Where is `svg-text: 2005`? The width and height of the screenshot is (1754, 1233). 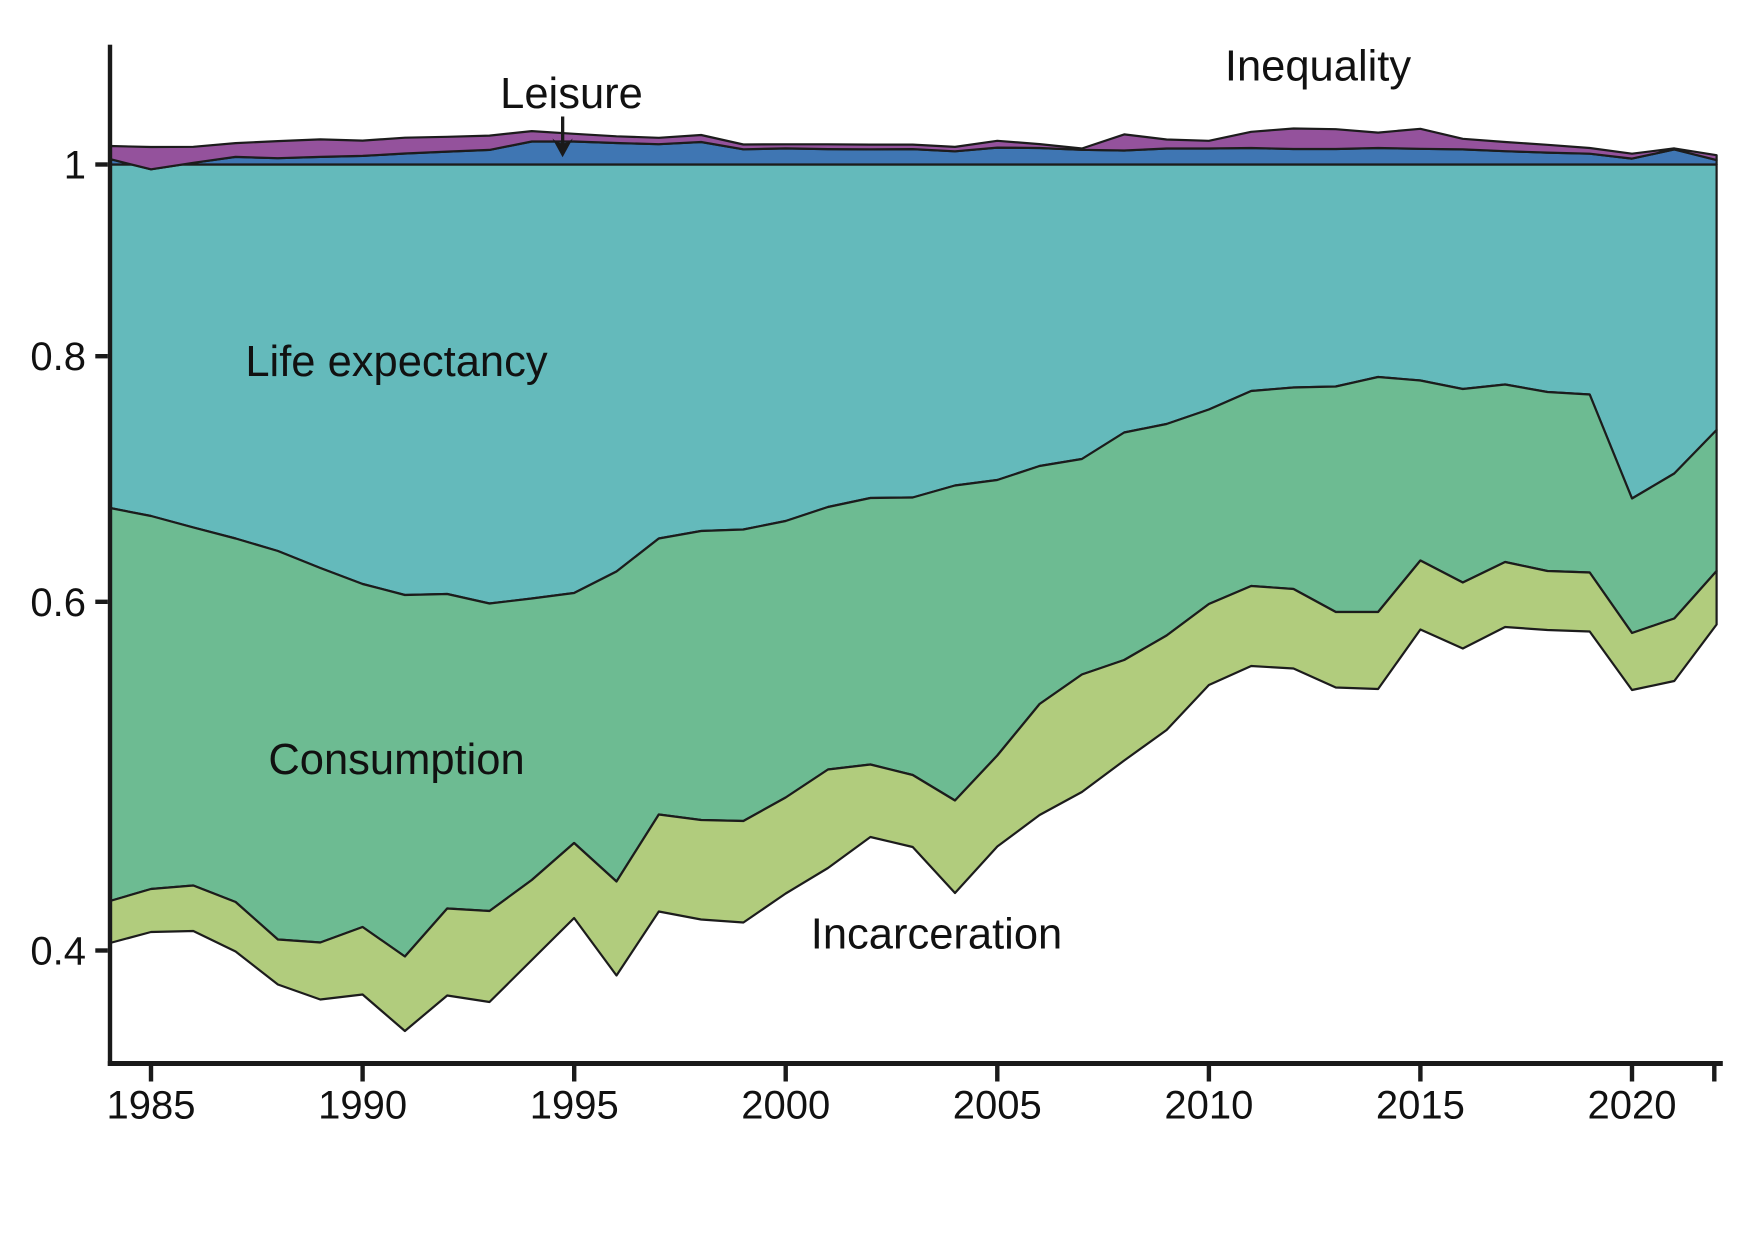
svg-text: 2005 is located at coordinates (997, 1106).